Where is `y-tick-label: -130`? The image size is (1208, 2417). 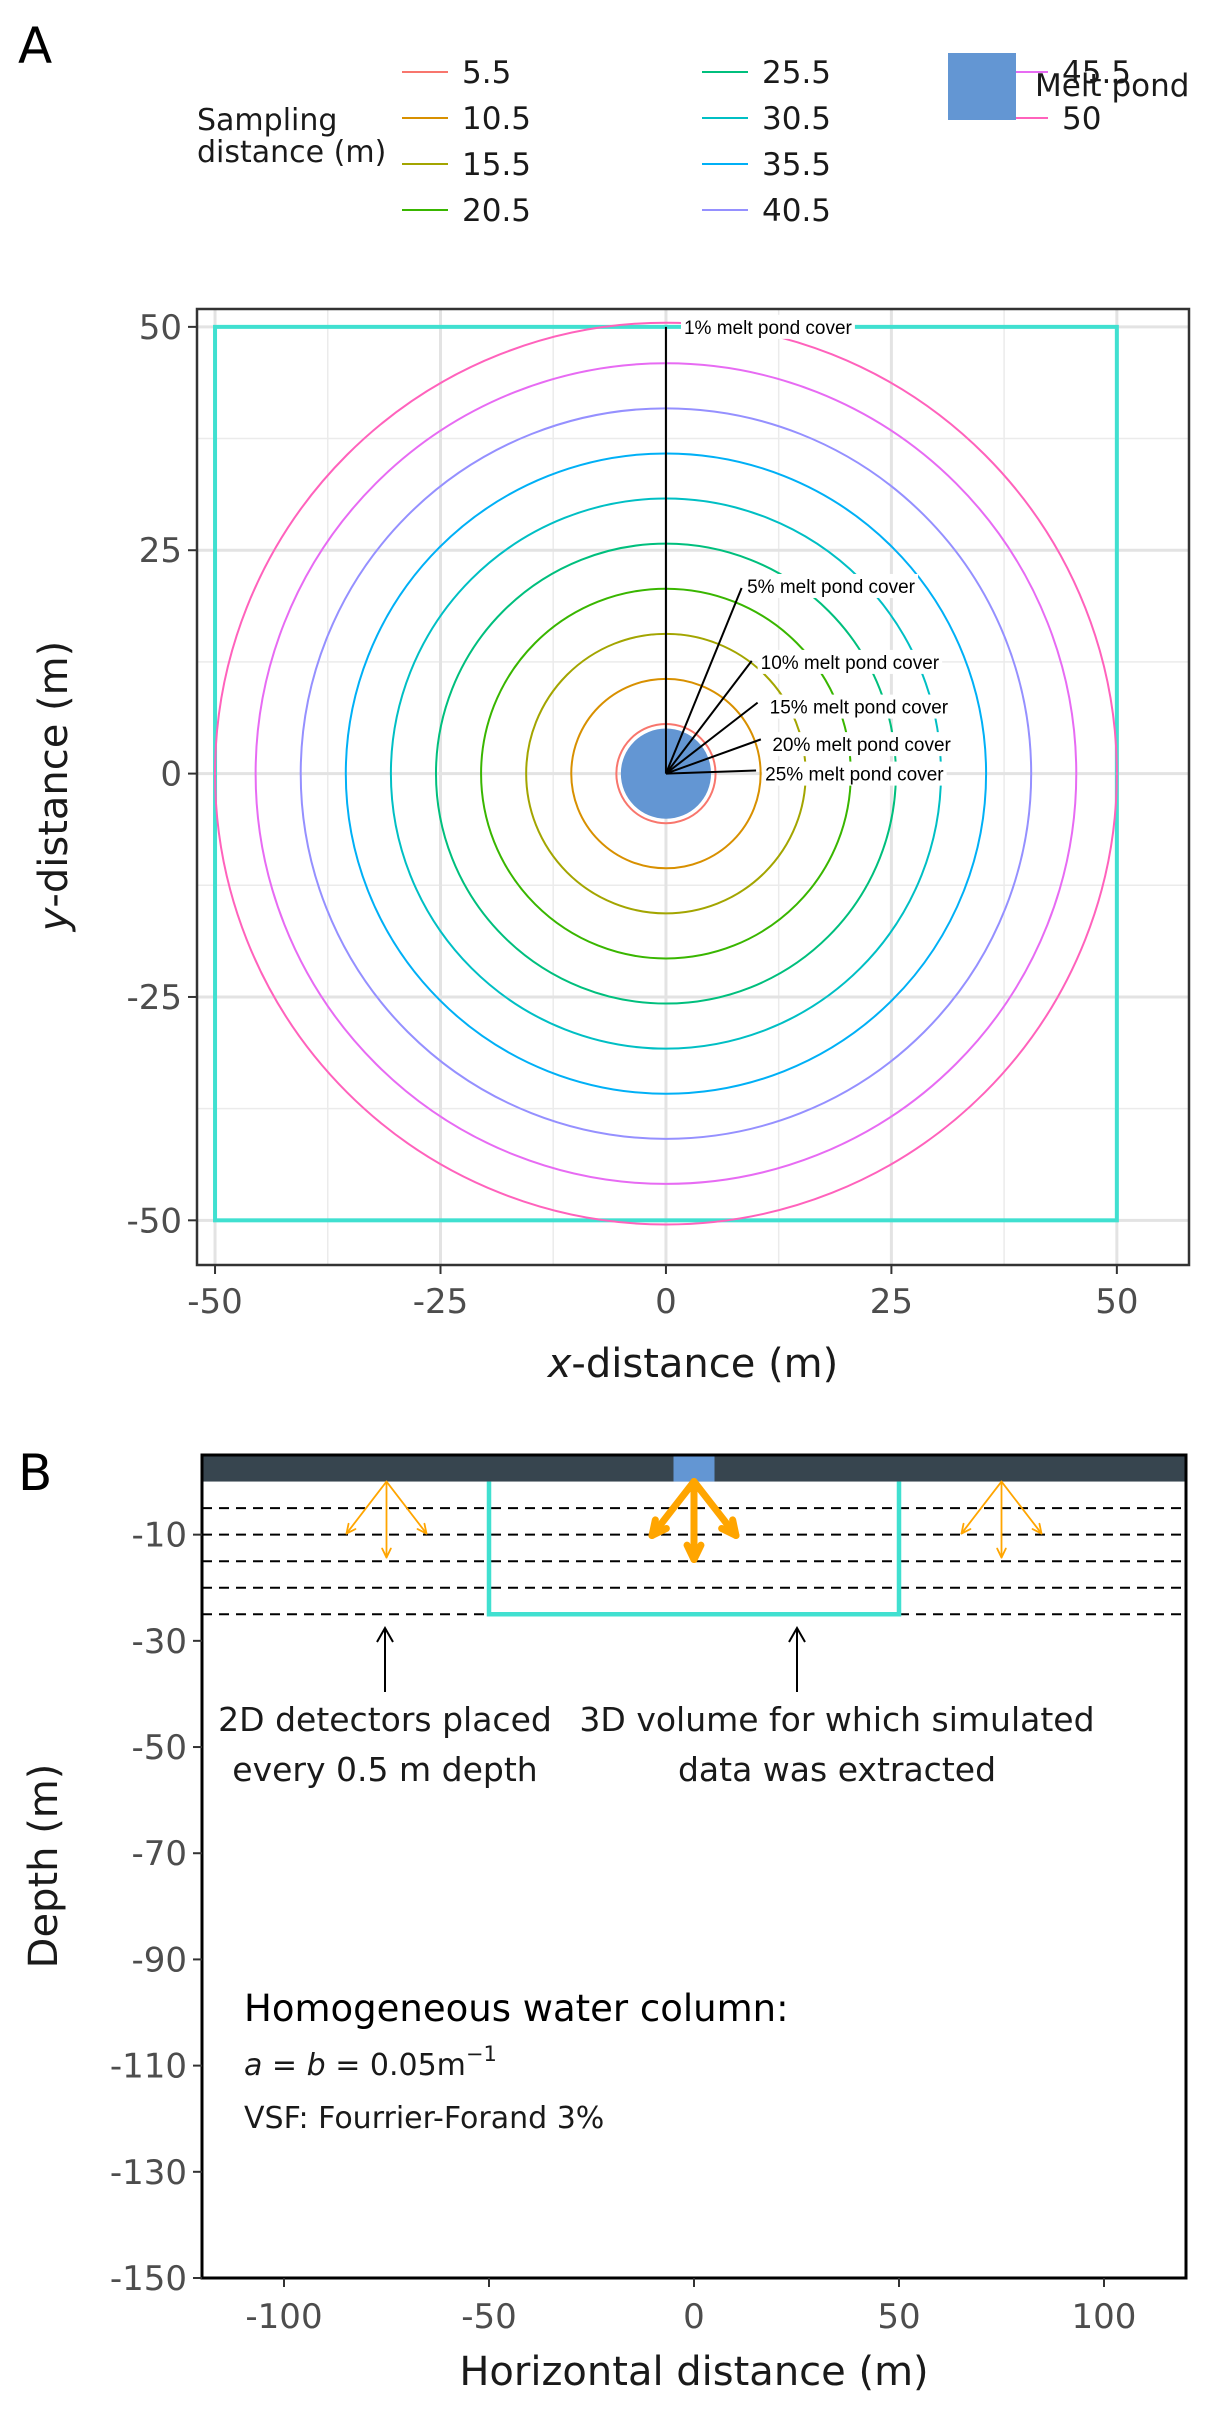
y-tick-label: -130 is located at coordinates (148, 2173).